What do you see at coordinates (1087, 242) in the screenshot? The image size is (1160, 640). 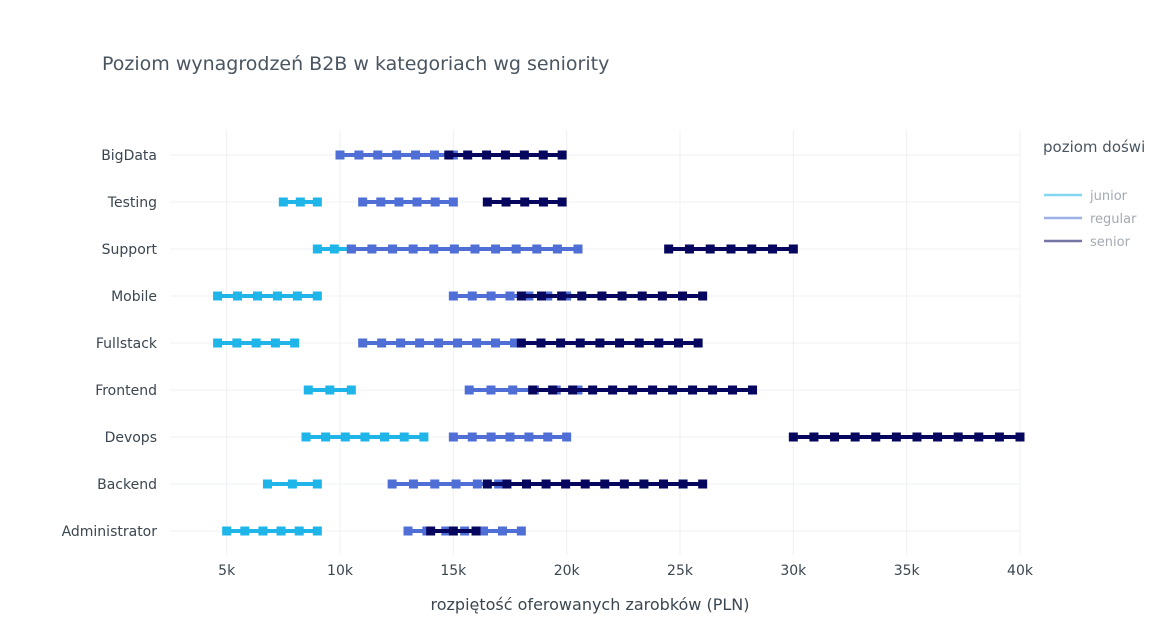 I see `legend-item-senior: senior` at bounding box center [1087, 242].